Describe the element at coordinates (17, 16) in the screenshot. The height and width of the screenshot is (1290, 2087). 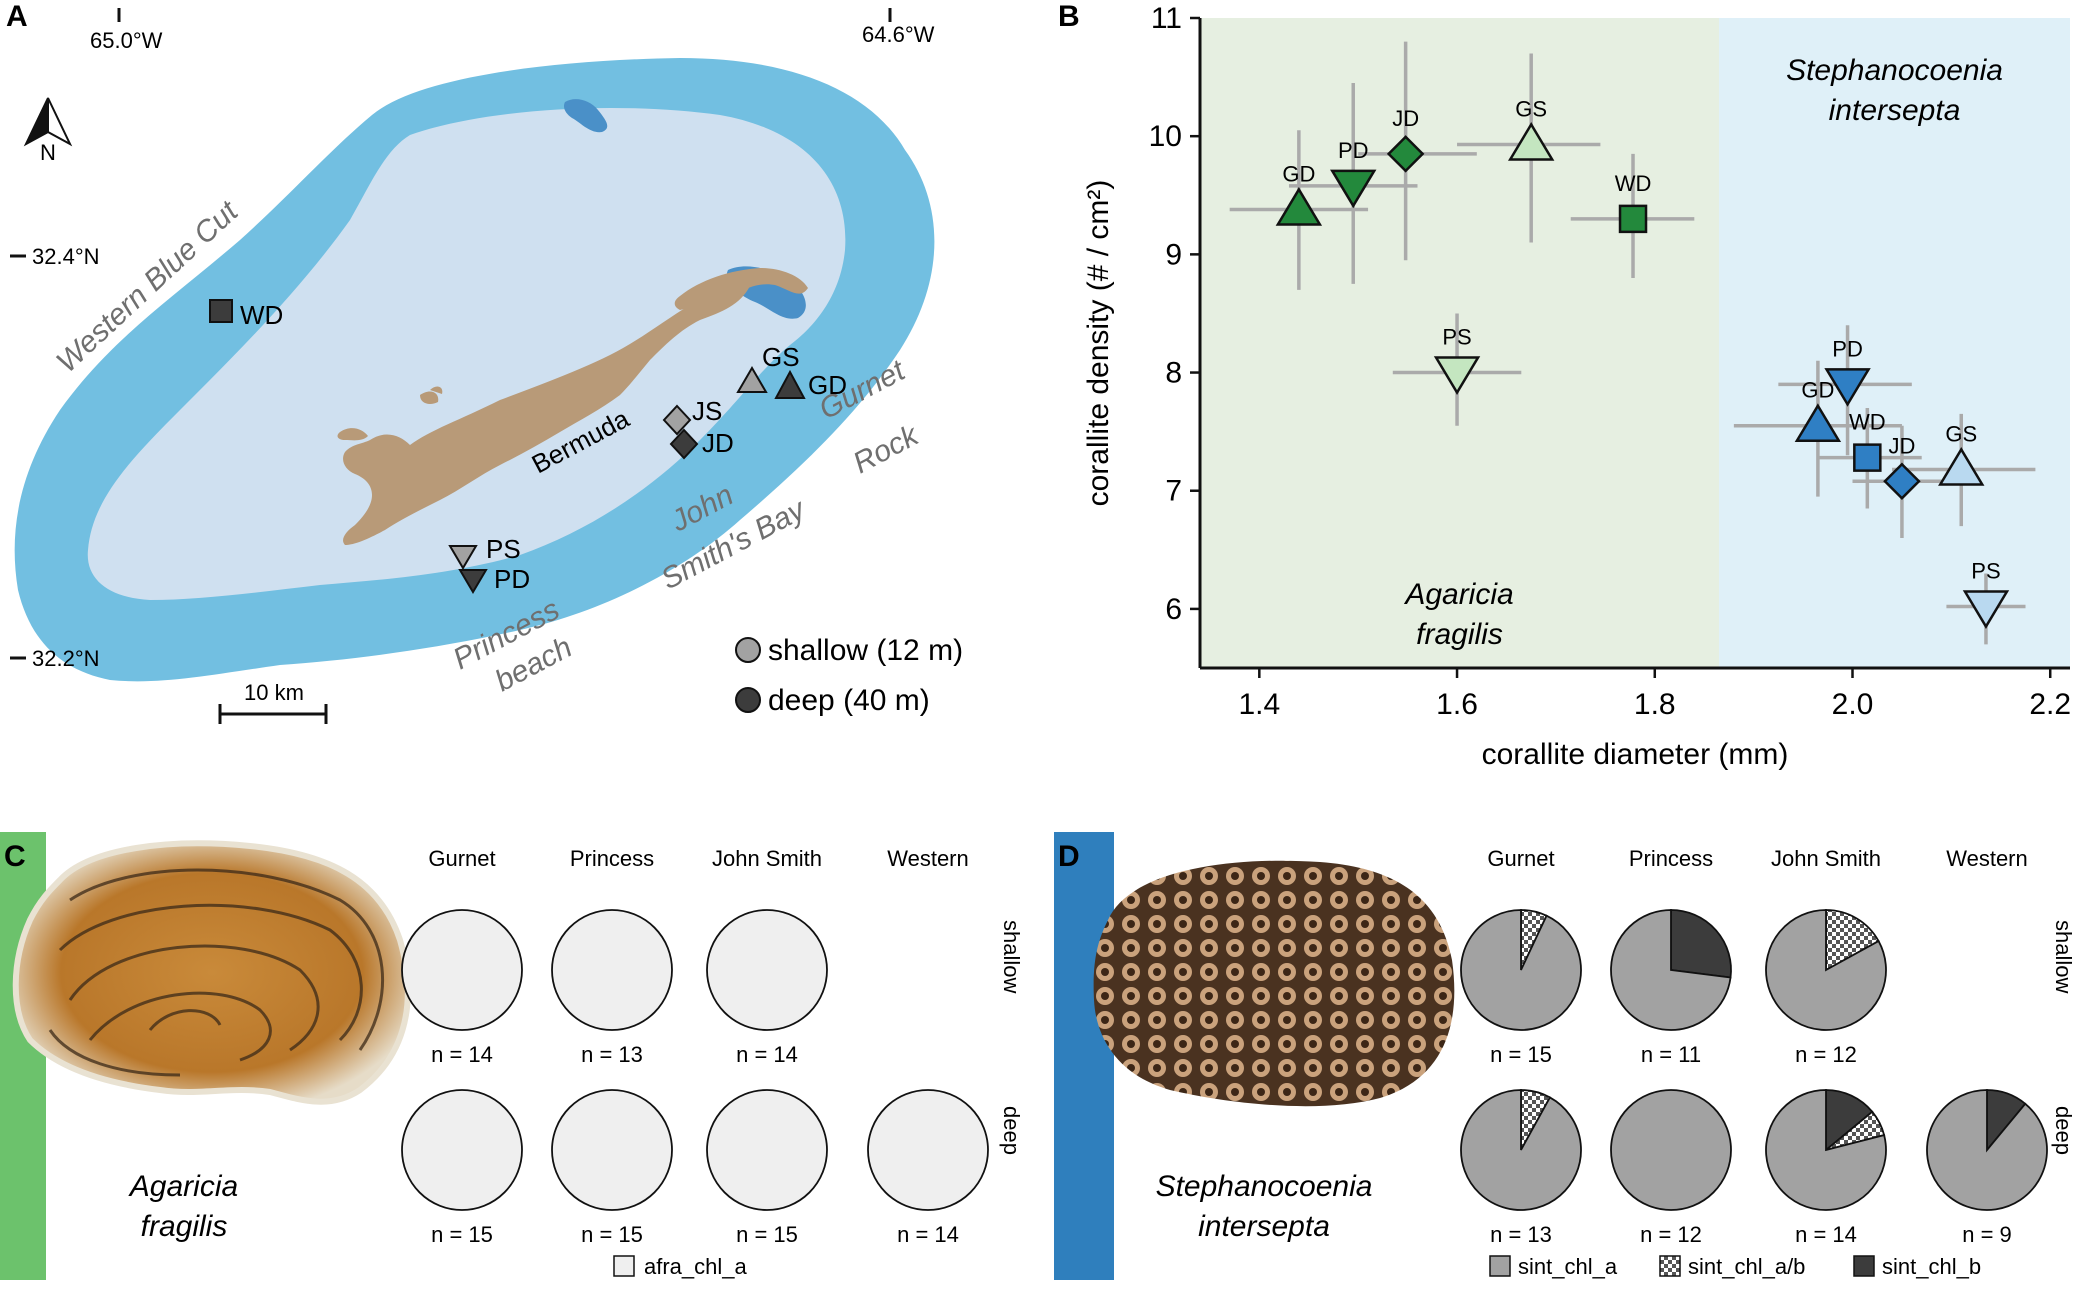
I see `panel-label-a: A` at that location.